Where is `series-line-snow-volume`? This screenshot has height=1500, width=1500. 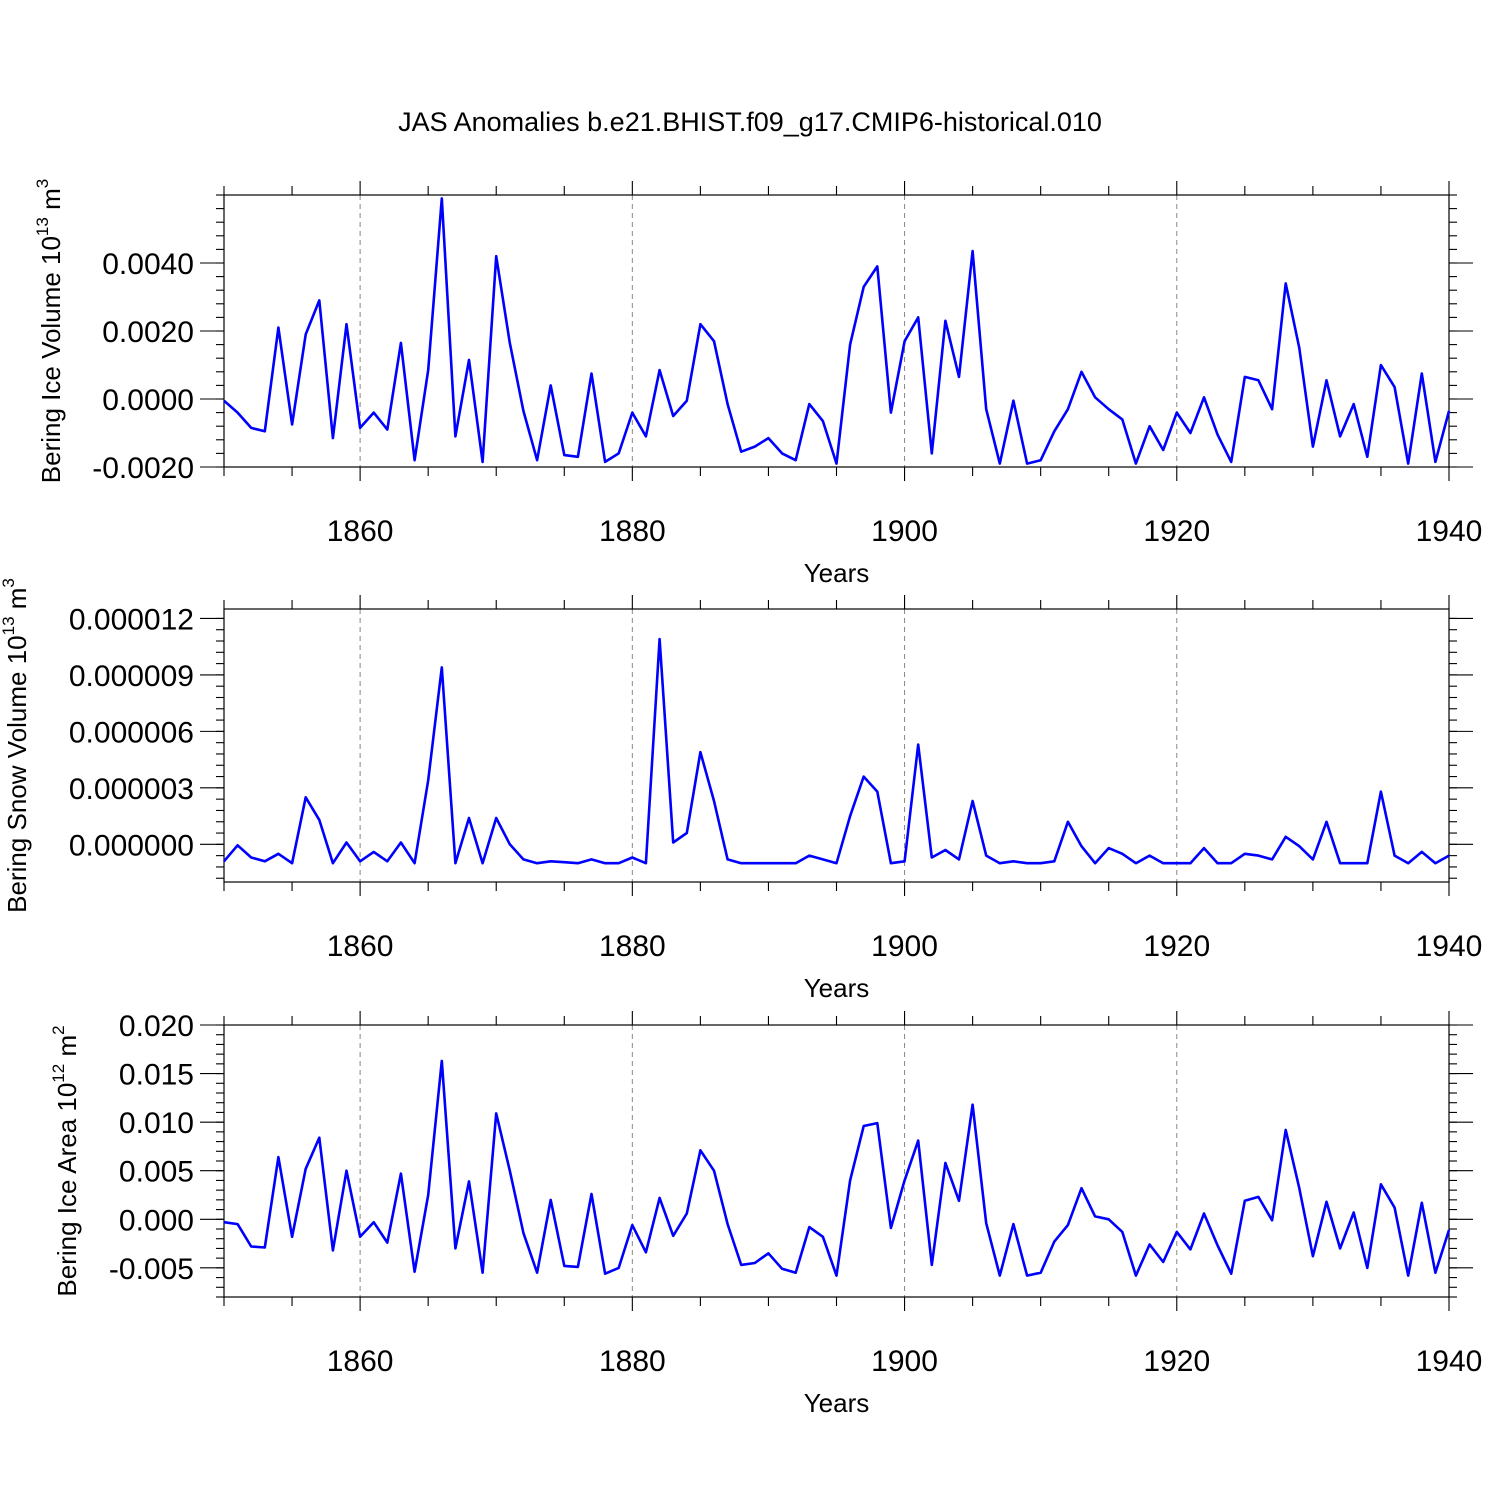
series-line-snow-volume is located at coordinates (836, 751).